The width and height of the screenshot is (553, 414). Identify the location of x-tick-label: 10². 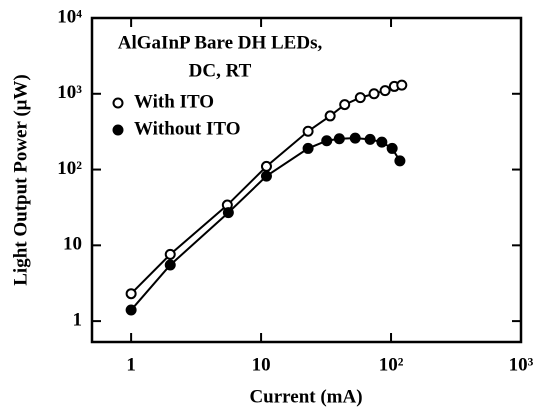
(391, 364).